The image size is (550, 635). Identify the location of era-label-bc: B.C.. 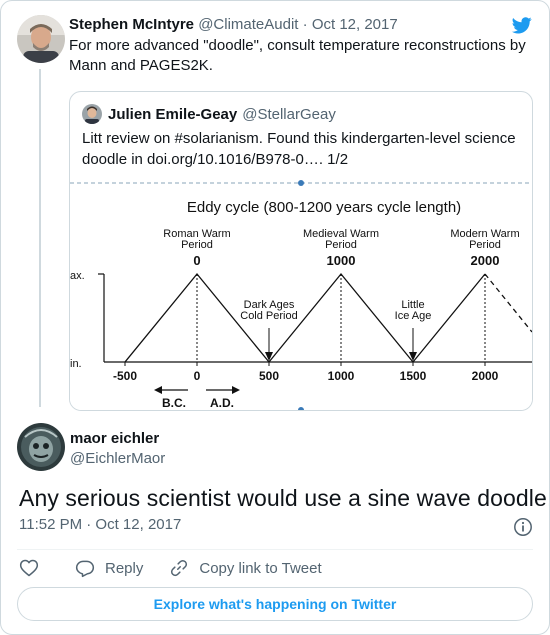
(174, 403).